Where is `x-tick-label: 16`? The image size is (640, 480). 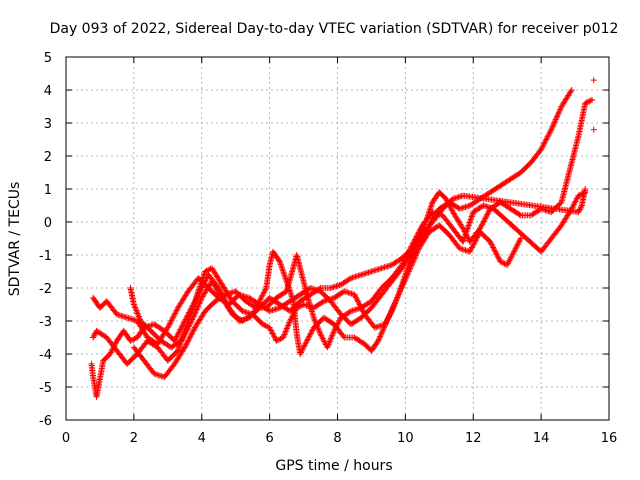
x-tick-label: 16 is located at coordinates (609, 438).